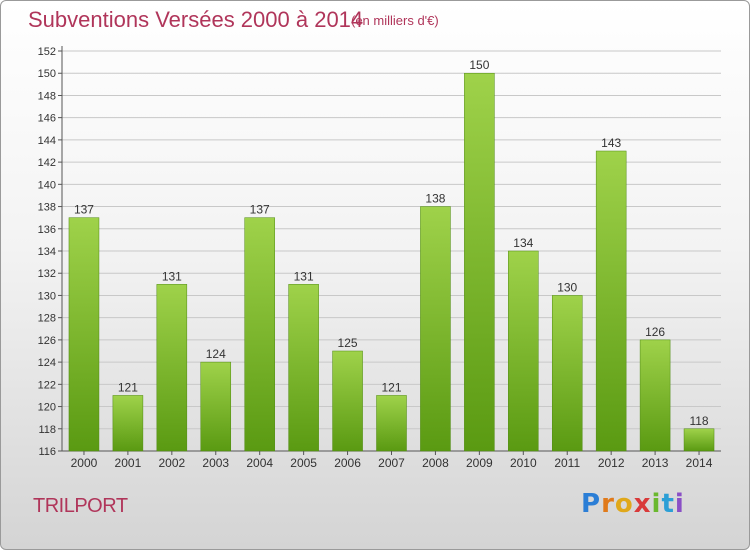 The width and height of the screenshot is (750, 550). Describe the element at coordinates (435, 199) in the screenshot. I see `data-label-2008: 138` at that location.